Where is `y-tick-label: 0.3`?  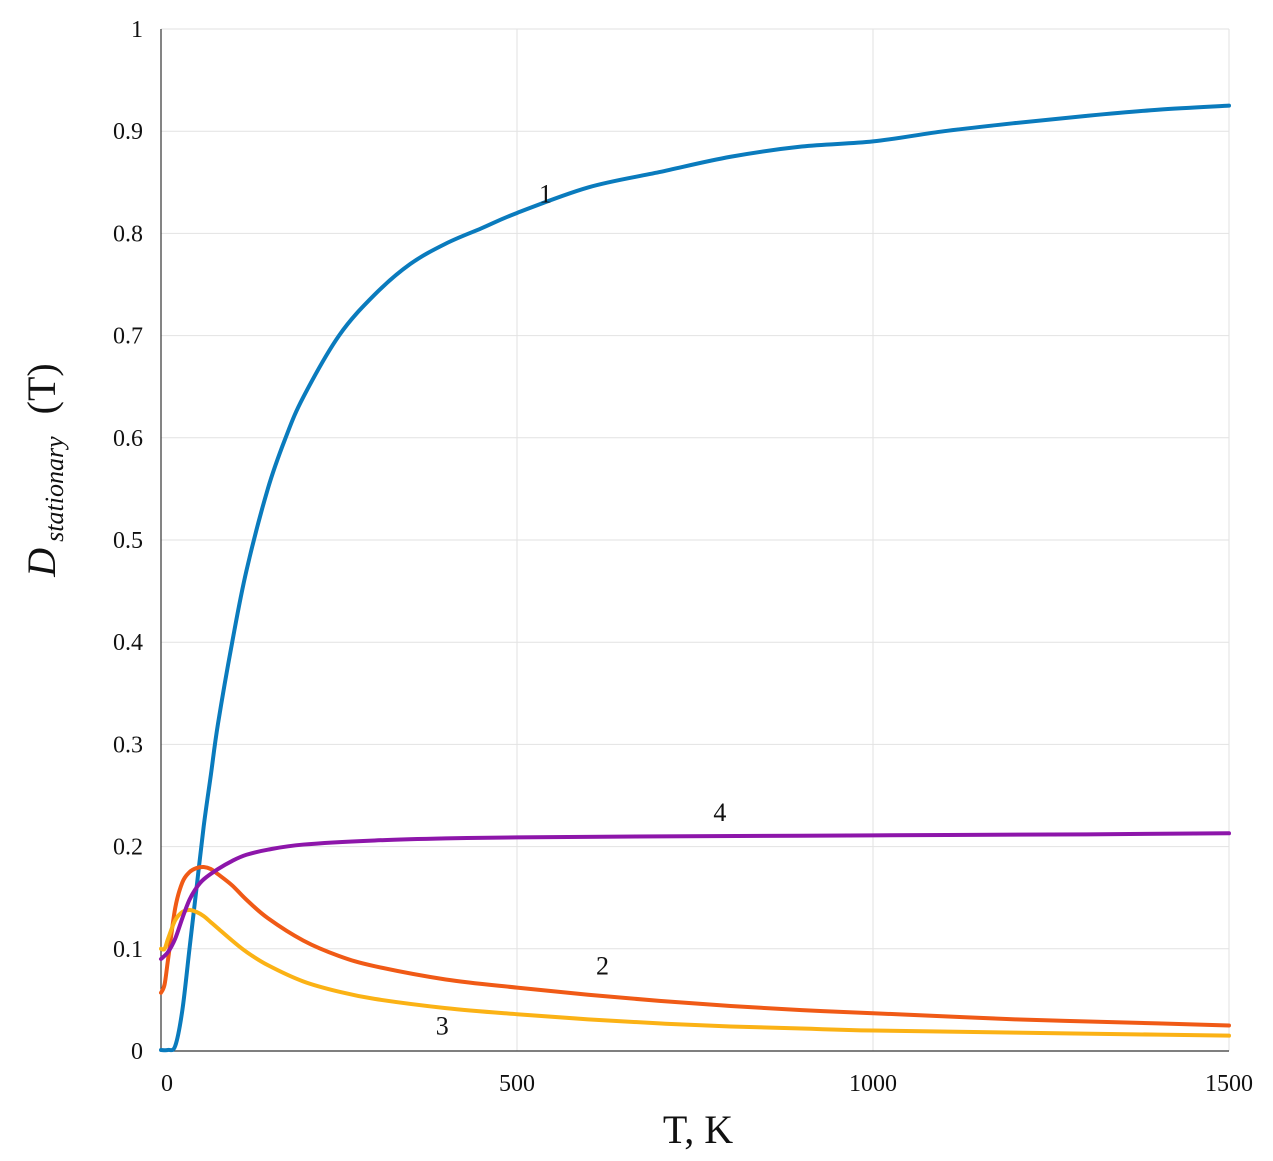
y-tick-label: 0.3 is located at coordinates (128, 745).